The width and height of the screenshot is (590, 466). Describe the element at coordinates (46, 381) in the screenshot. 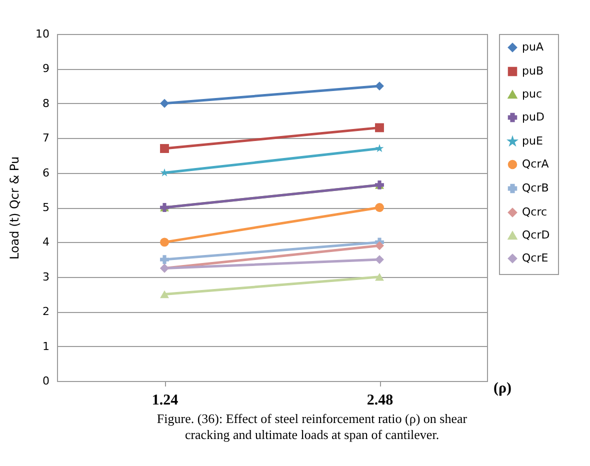

I see `y-tick-label: 0` at that location.